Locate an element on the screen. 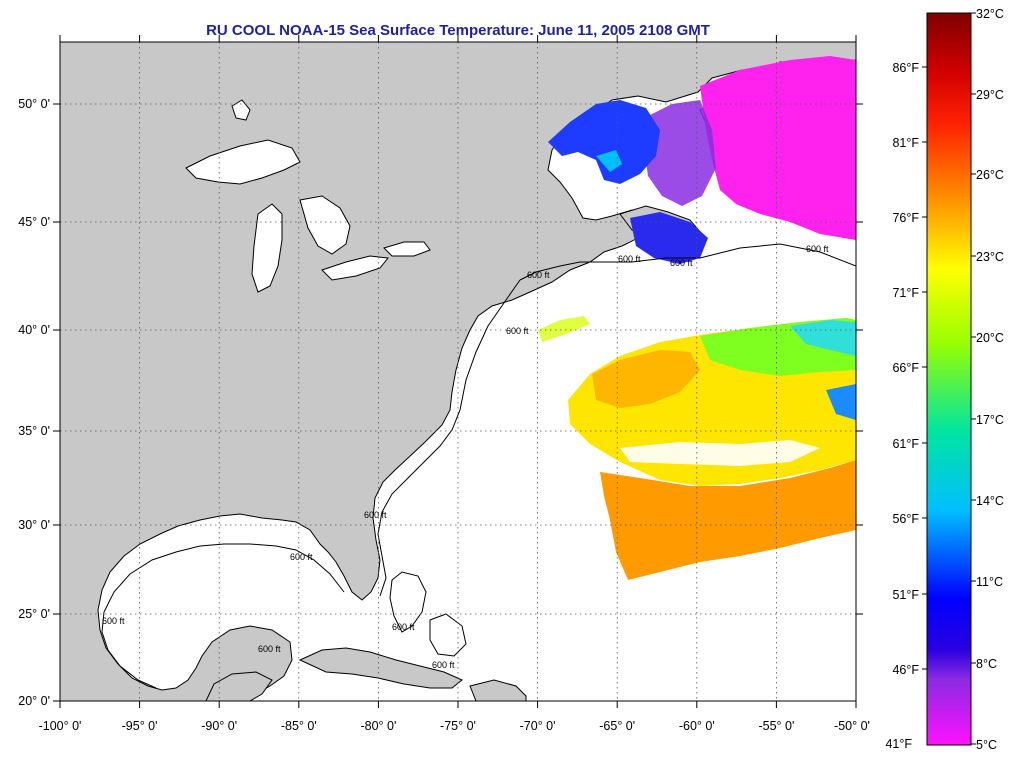  longitude-label: -70° 0' is located at coordinates (538, 726).